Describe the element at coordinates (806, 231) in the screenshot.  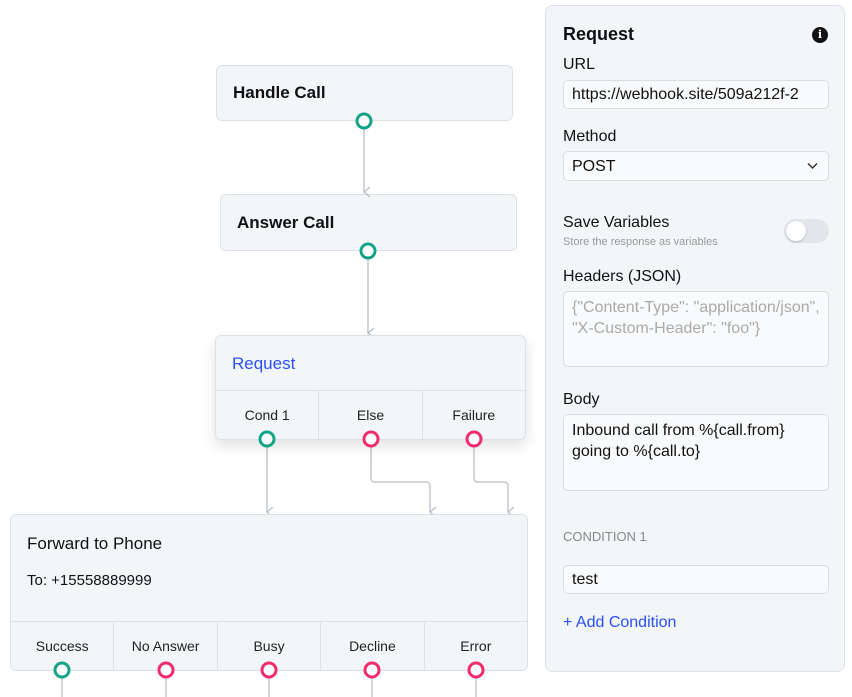
I see `save-variables-toggle` at that location.